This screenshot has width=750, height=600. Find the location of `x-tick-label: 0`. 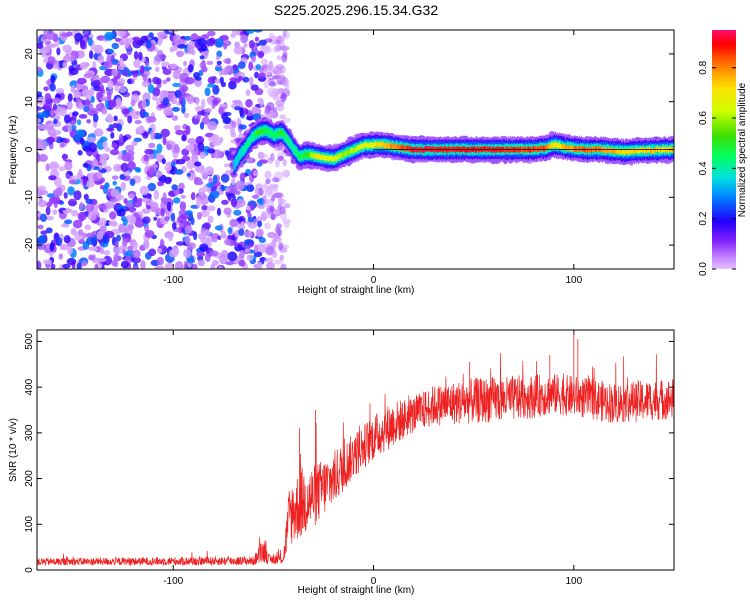

x-tick-label: 0 is located at coordinates (374, 581).